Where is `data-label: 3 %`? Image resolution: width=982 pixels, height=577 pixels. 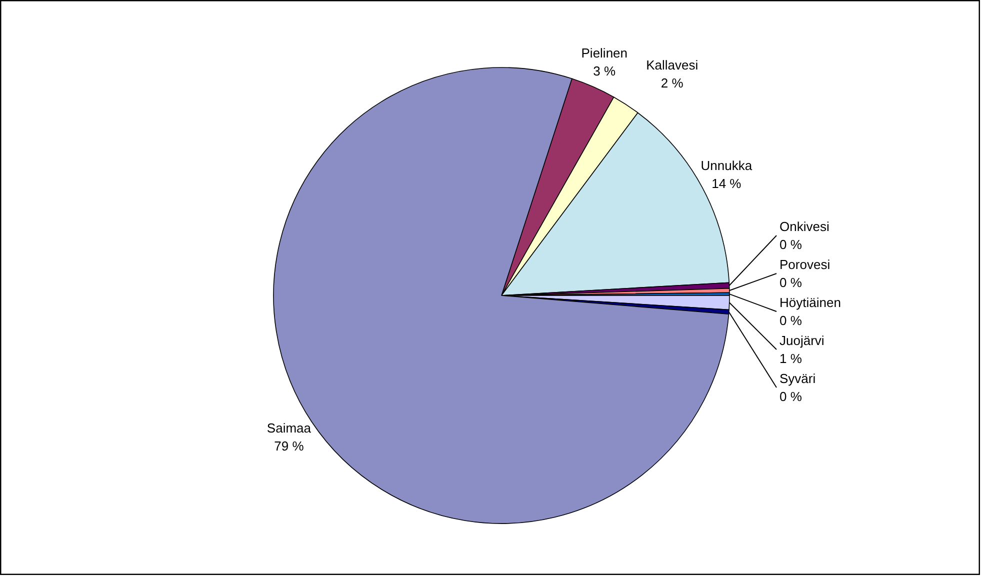
data-label: 3 % is located at coordinates (604, 70).